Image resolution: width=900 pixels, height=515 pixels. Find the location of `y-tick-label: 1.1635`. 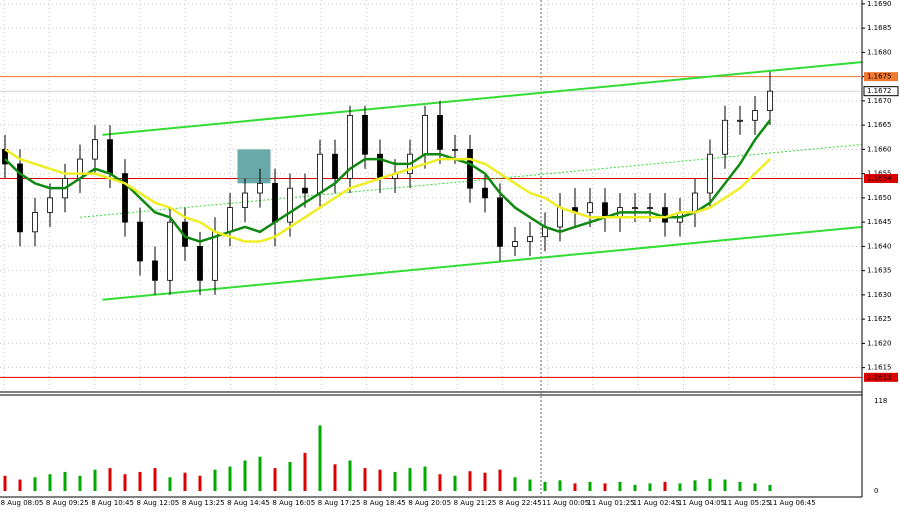

y-tick-label: 1.1635 is located at coordinates (879, 271).